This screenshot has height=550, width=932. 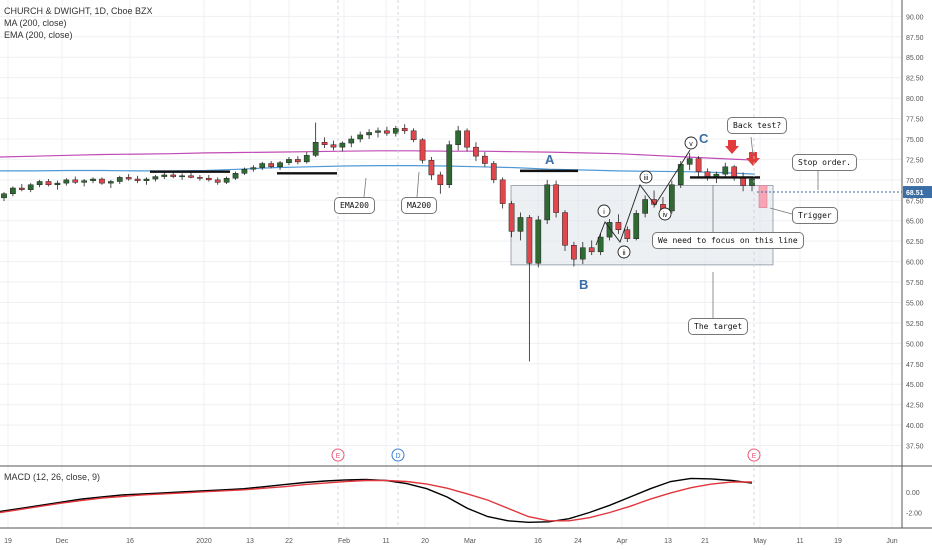 I want to click on price-tick-label: 72.50, so click(x=915, y=160).